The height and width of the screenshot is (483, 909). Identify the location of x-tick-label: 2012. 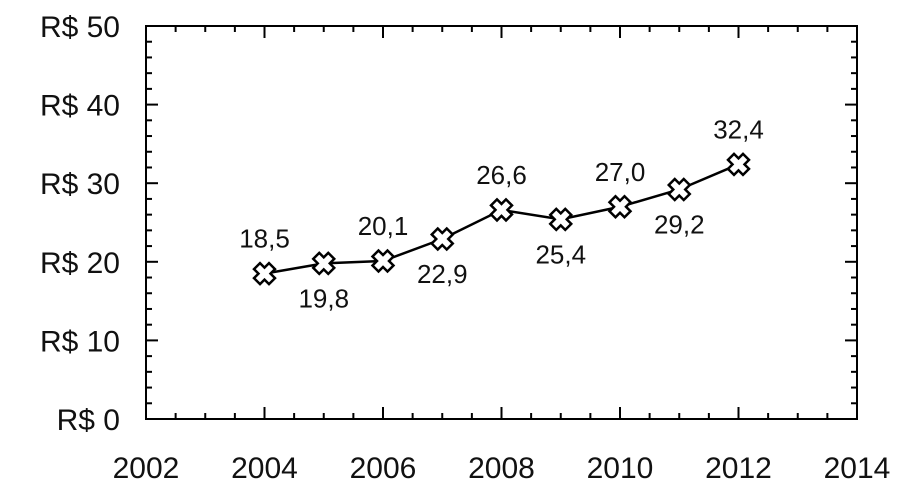
(738, 467).